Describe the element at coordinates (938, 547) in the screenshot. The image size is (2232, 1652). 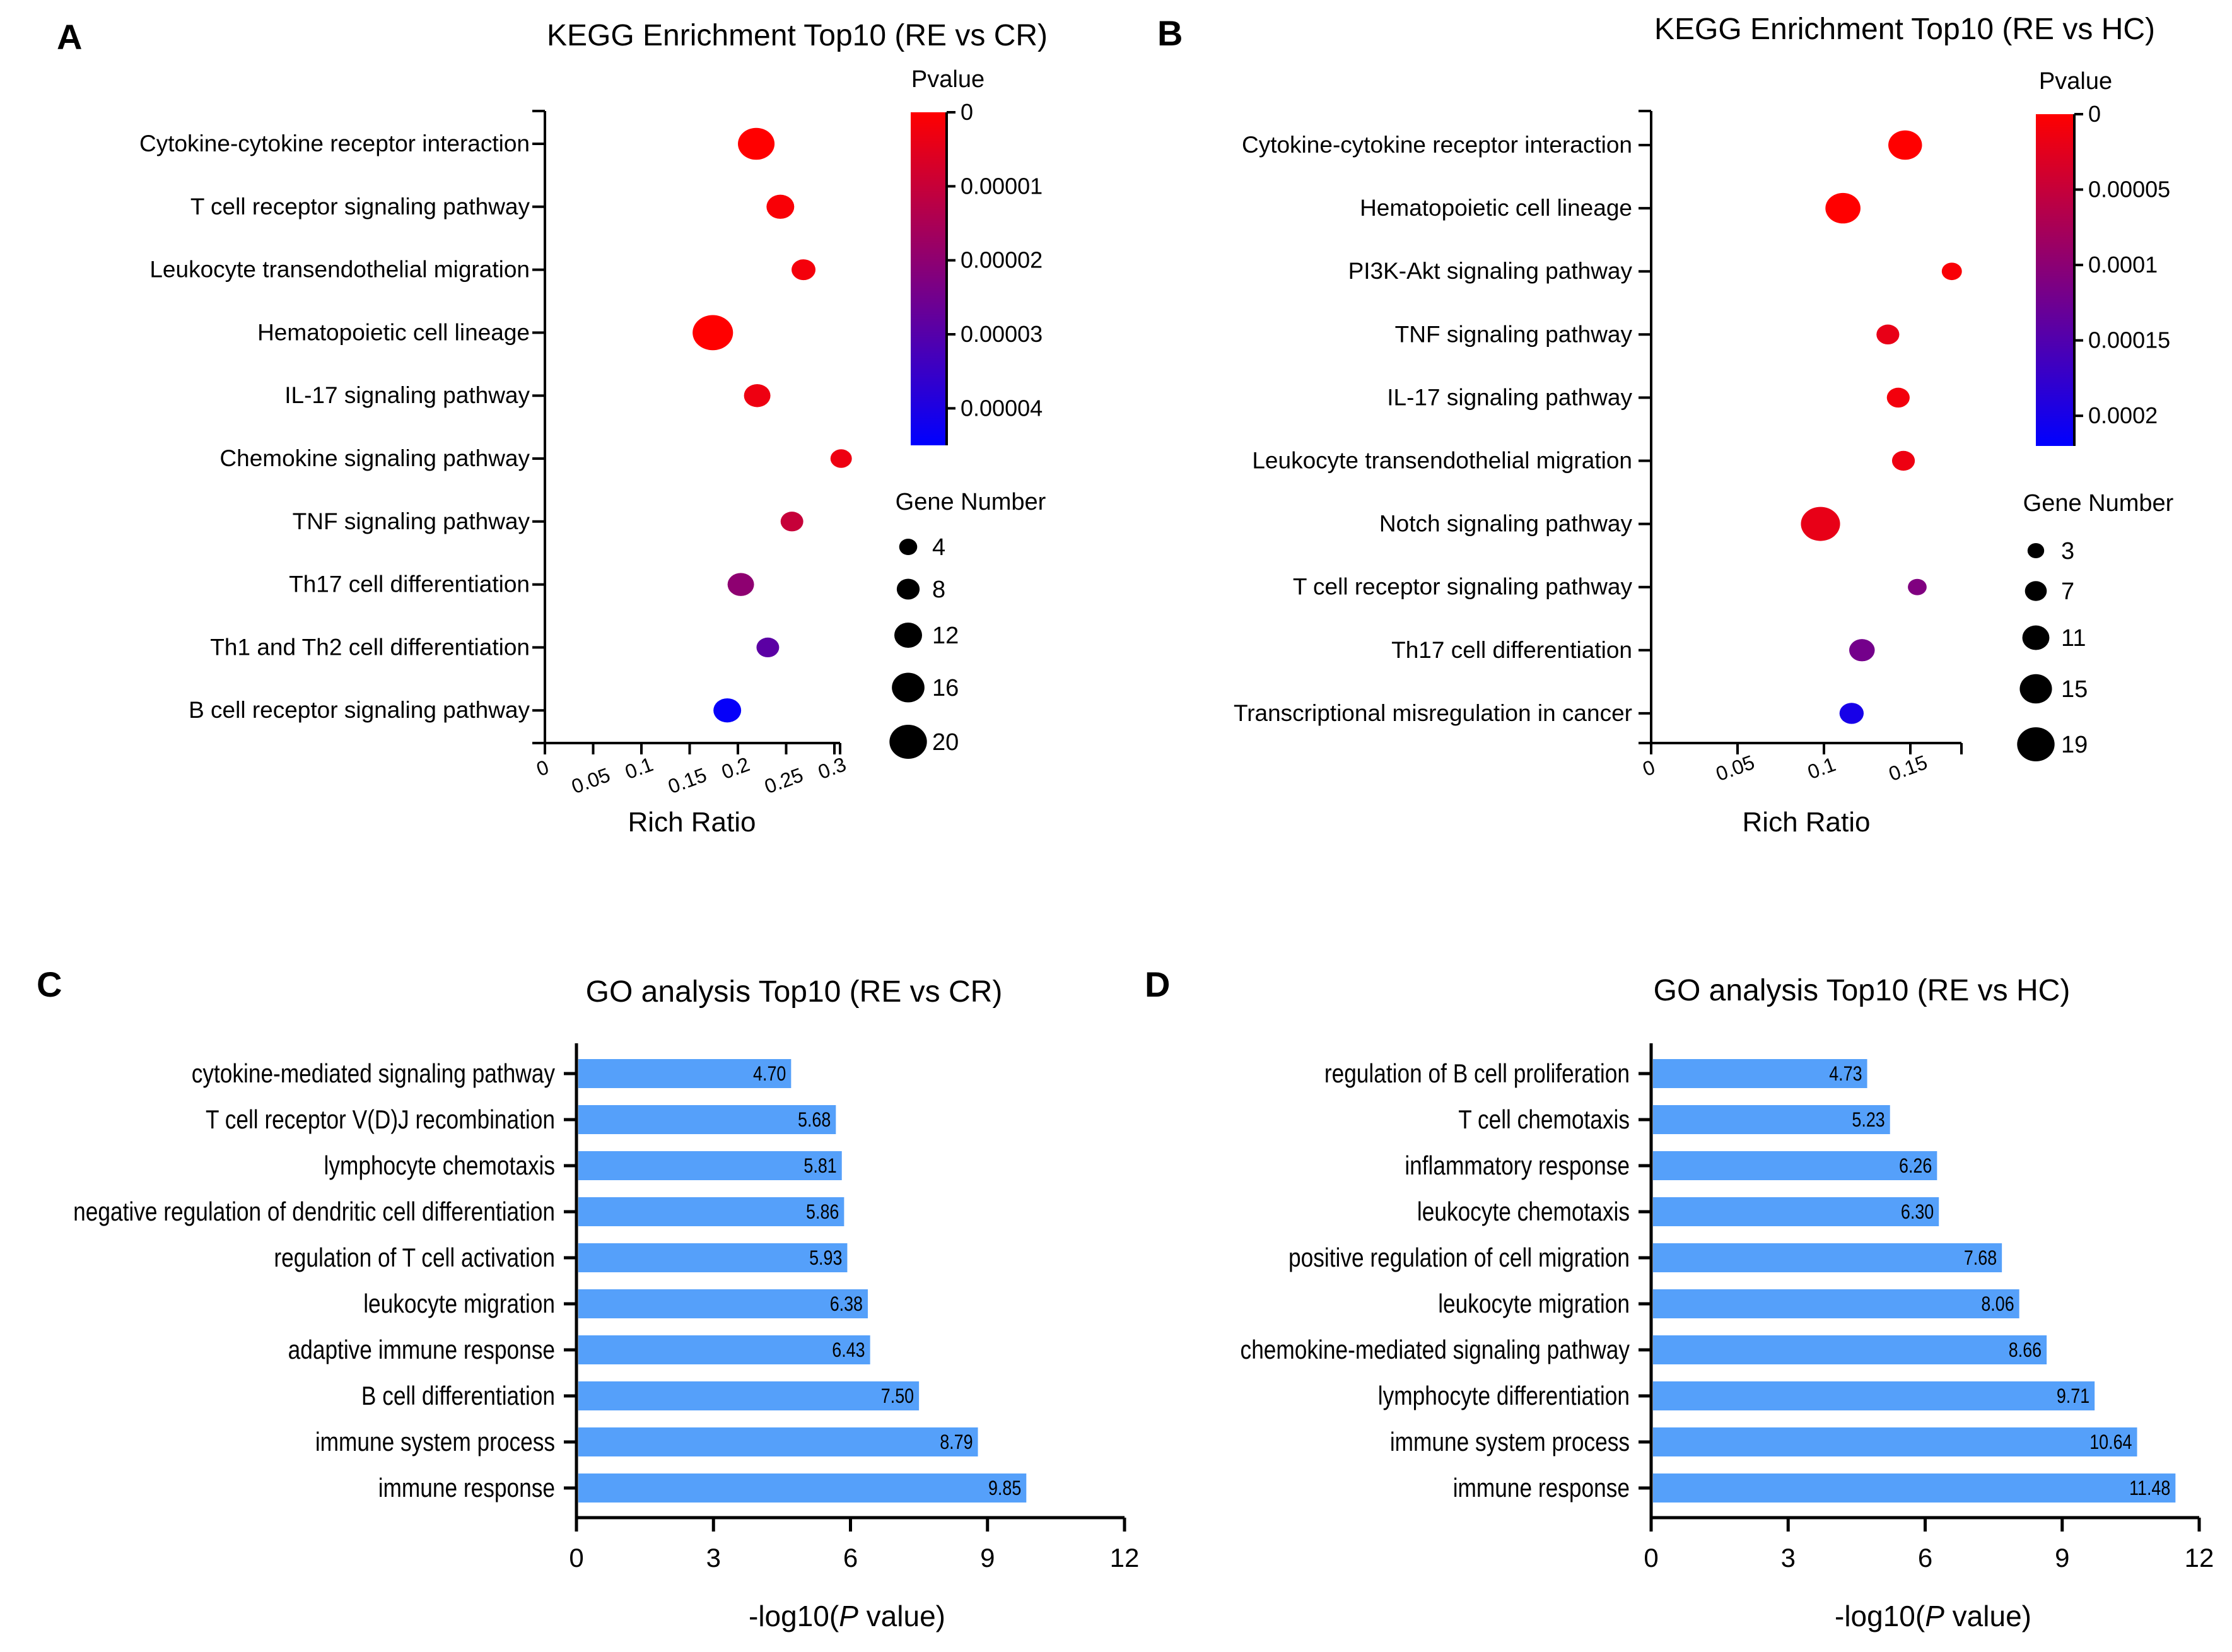
I see `size-legend-label: 4` at that location.